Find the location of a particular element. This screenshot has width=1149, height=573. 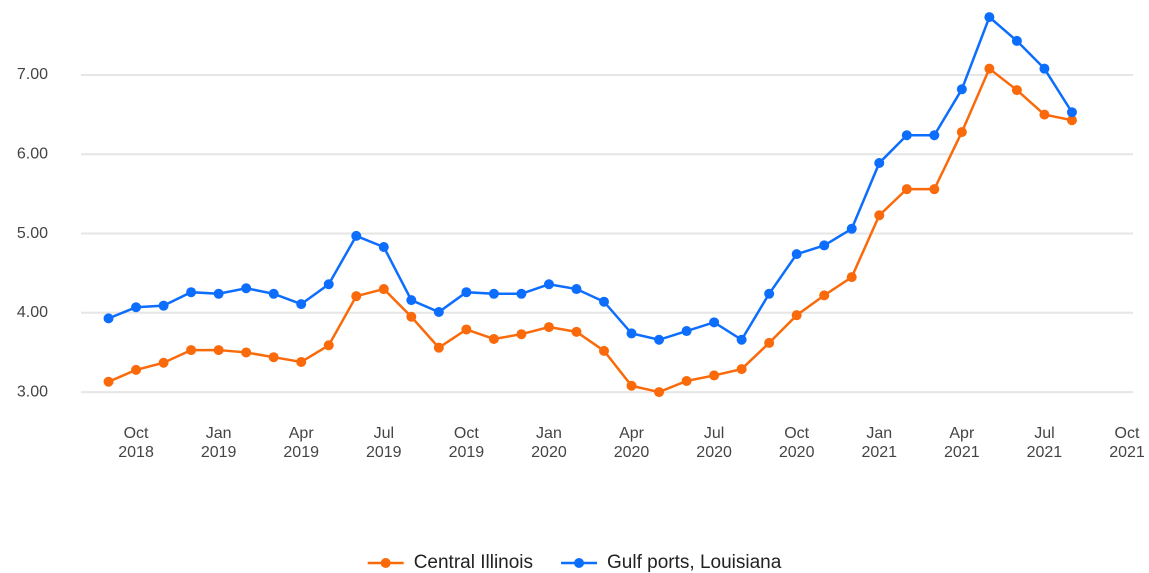

x-tick-label: Oct 2019 is located at coordinates (467, 443).